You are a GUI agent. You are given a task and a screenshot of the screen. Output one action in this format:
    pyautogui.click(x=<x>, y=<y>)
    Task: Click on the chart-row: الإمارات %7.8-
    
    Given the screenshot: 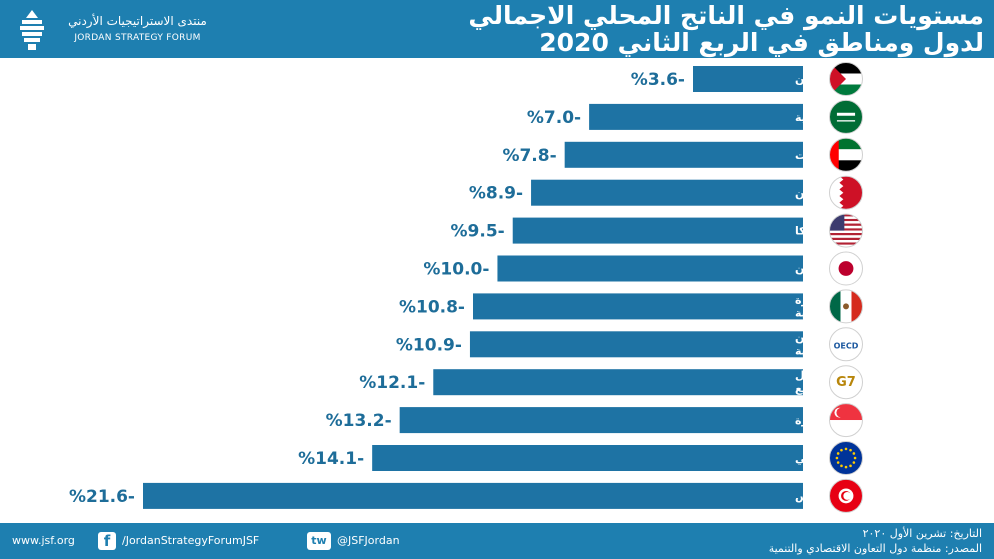 What is the action you would take?
    pyautogui.click(x=682, y=154)
    